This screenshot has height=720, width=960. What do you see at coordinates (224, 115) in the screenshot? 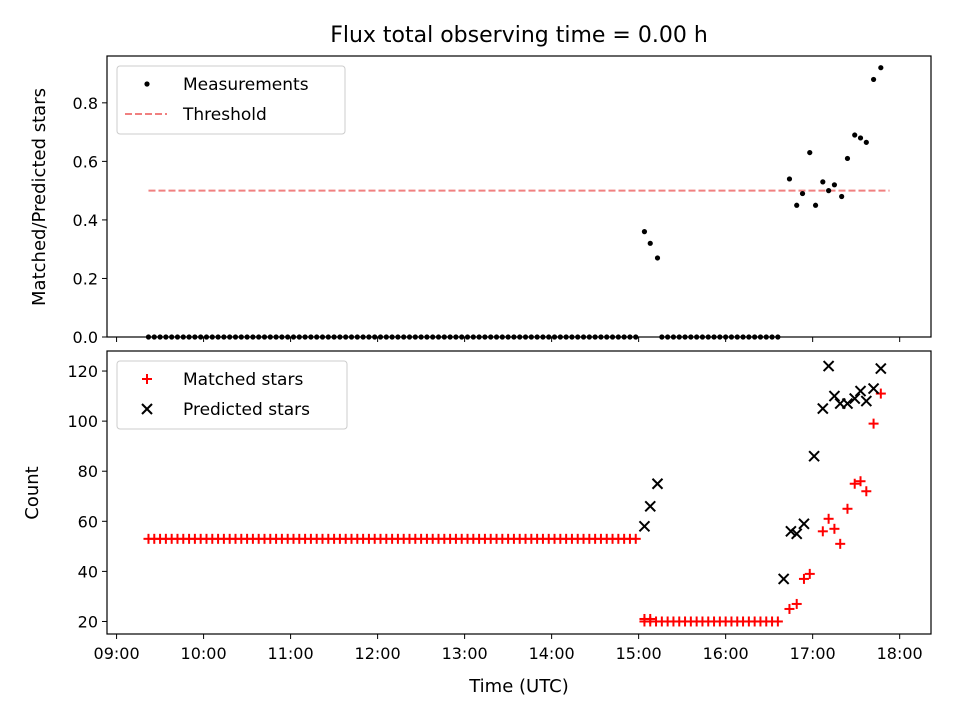
I see `legend-label: Threshold` at bounding box center [224, 115].